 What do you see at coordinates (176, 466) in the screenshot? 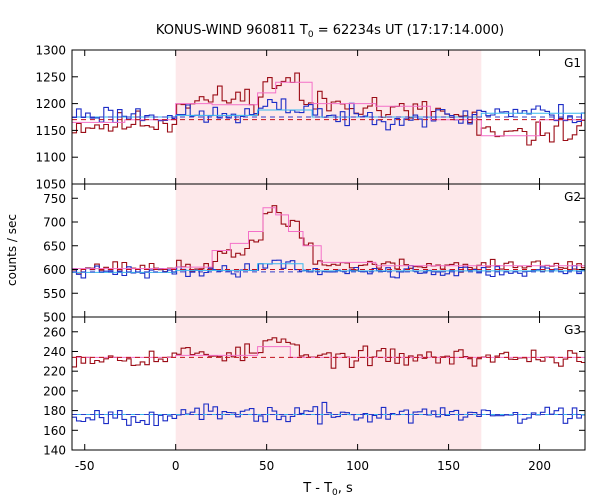
I see `x-tick-label: 0` at bounding box center [176, 466].